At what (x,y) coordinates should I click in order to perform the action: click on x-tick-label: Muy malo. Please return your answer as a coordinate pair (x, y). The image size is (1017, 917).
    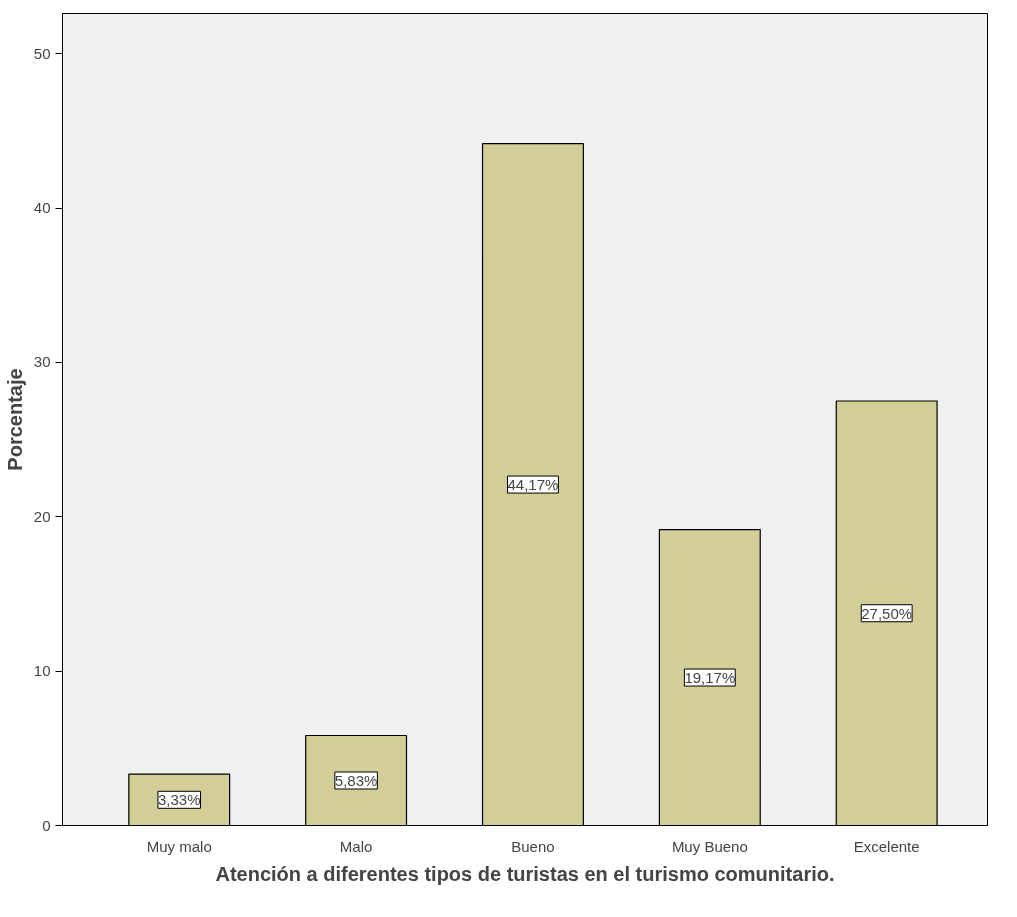
    Looking at the image, I should click on (179, 846).